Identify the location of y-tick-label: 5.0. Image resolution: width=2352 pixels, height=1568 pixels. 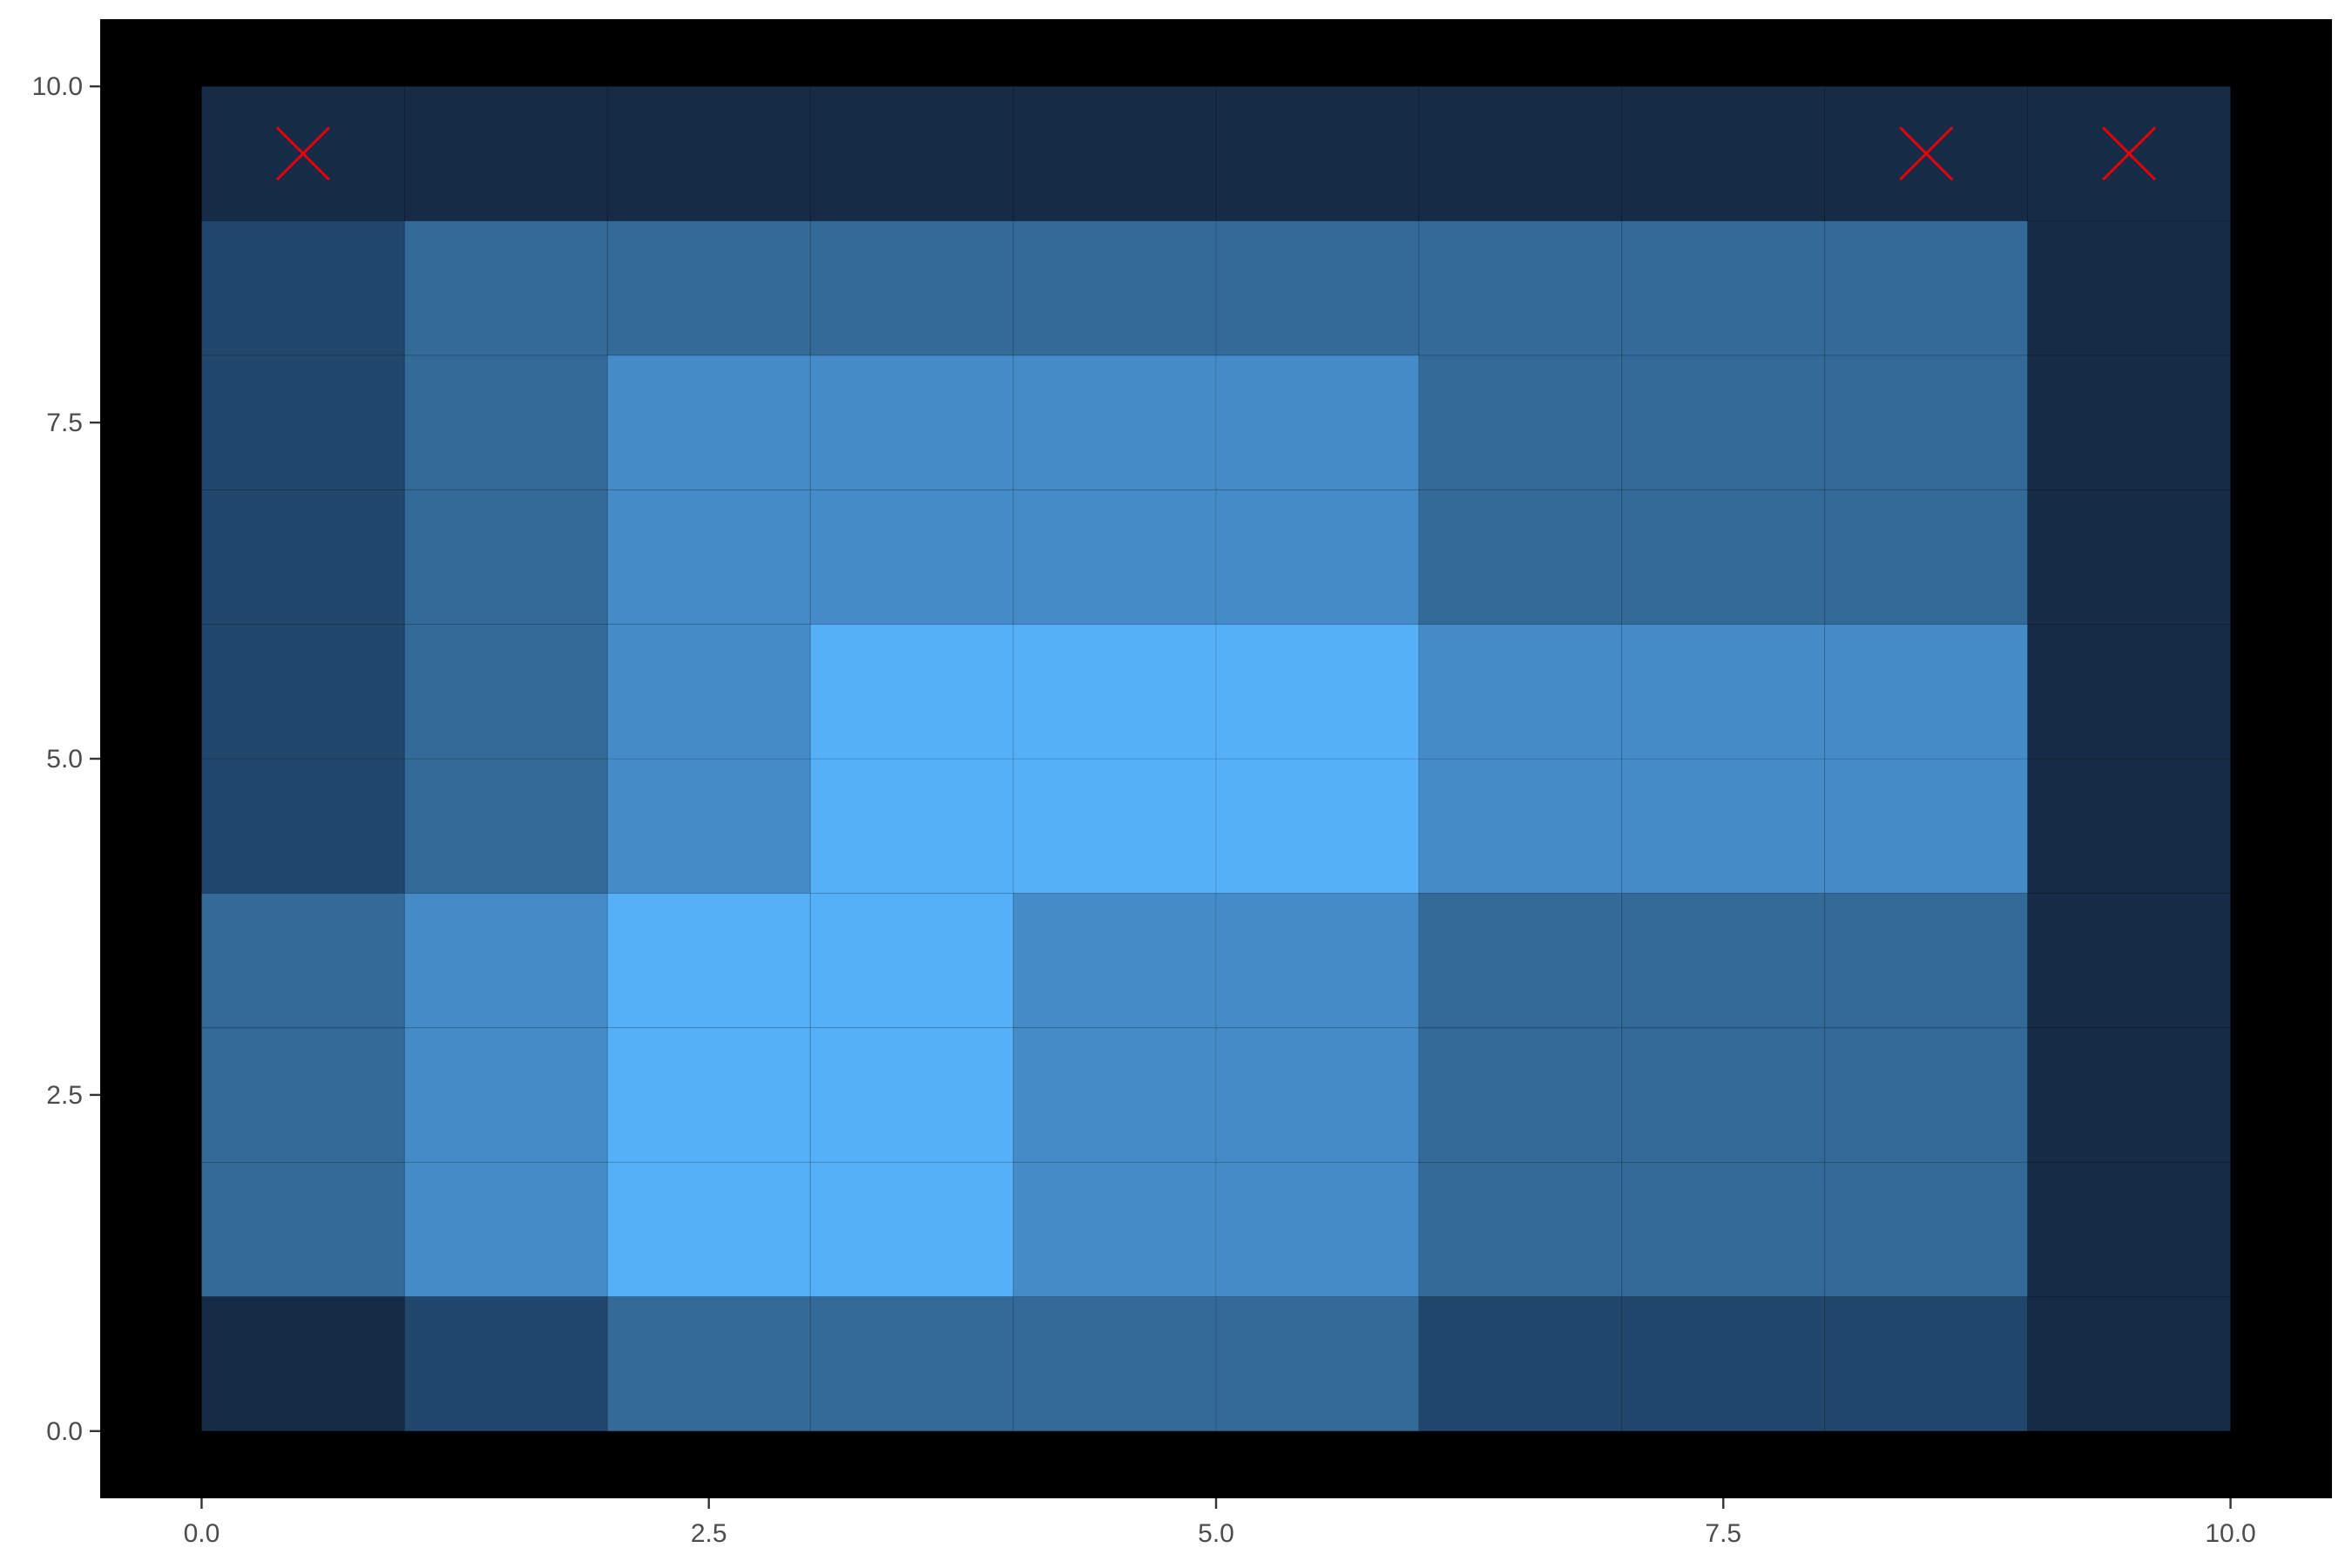
(64, 759).